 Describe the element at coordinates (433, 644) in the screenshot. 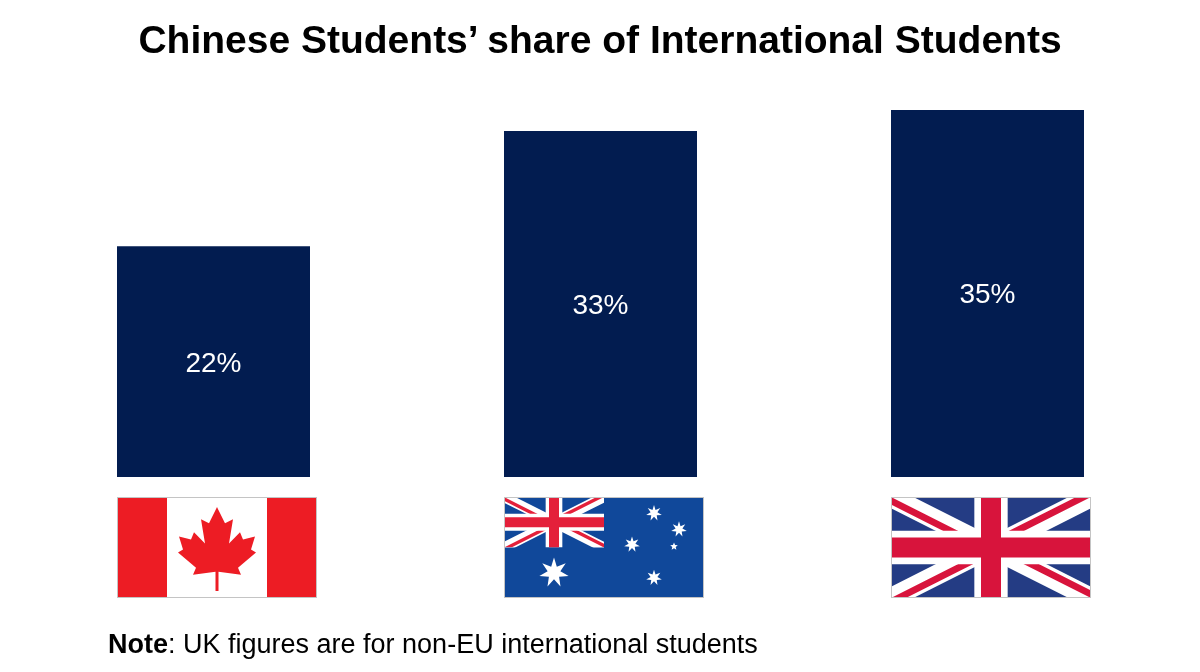

I see `text: Note: UK figures are for non-EU international students` at that location.